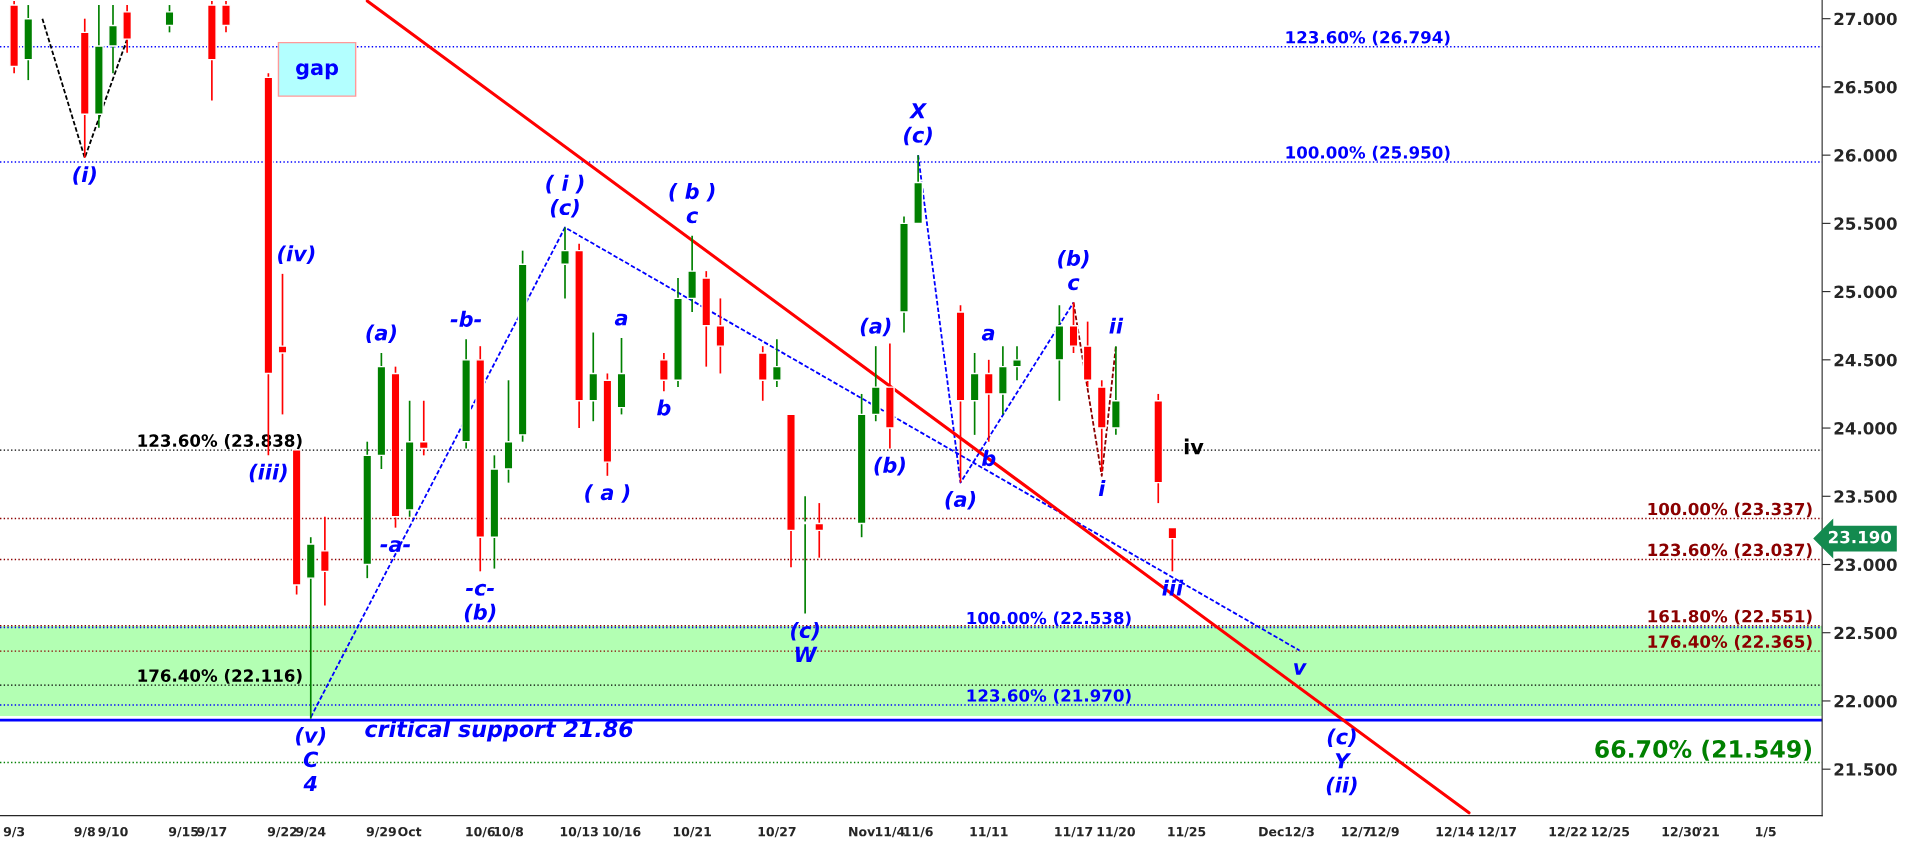 This screenshot has height=854, width=1908. I want to click on y-tick-label: 25.000, so click(1865, 292).